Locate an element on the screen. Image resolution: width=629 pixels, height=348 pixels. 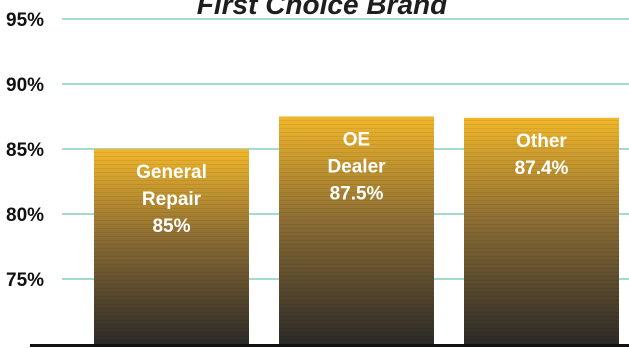
y-tick-label: 85% is located at coordinates (25, 150).